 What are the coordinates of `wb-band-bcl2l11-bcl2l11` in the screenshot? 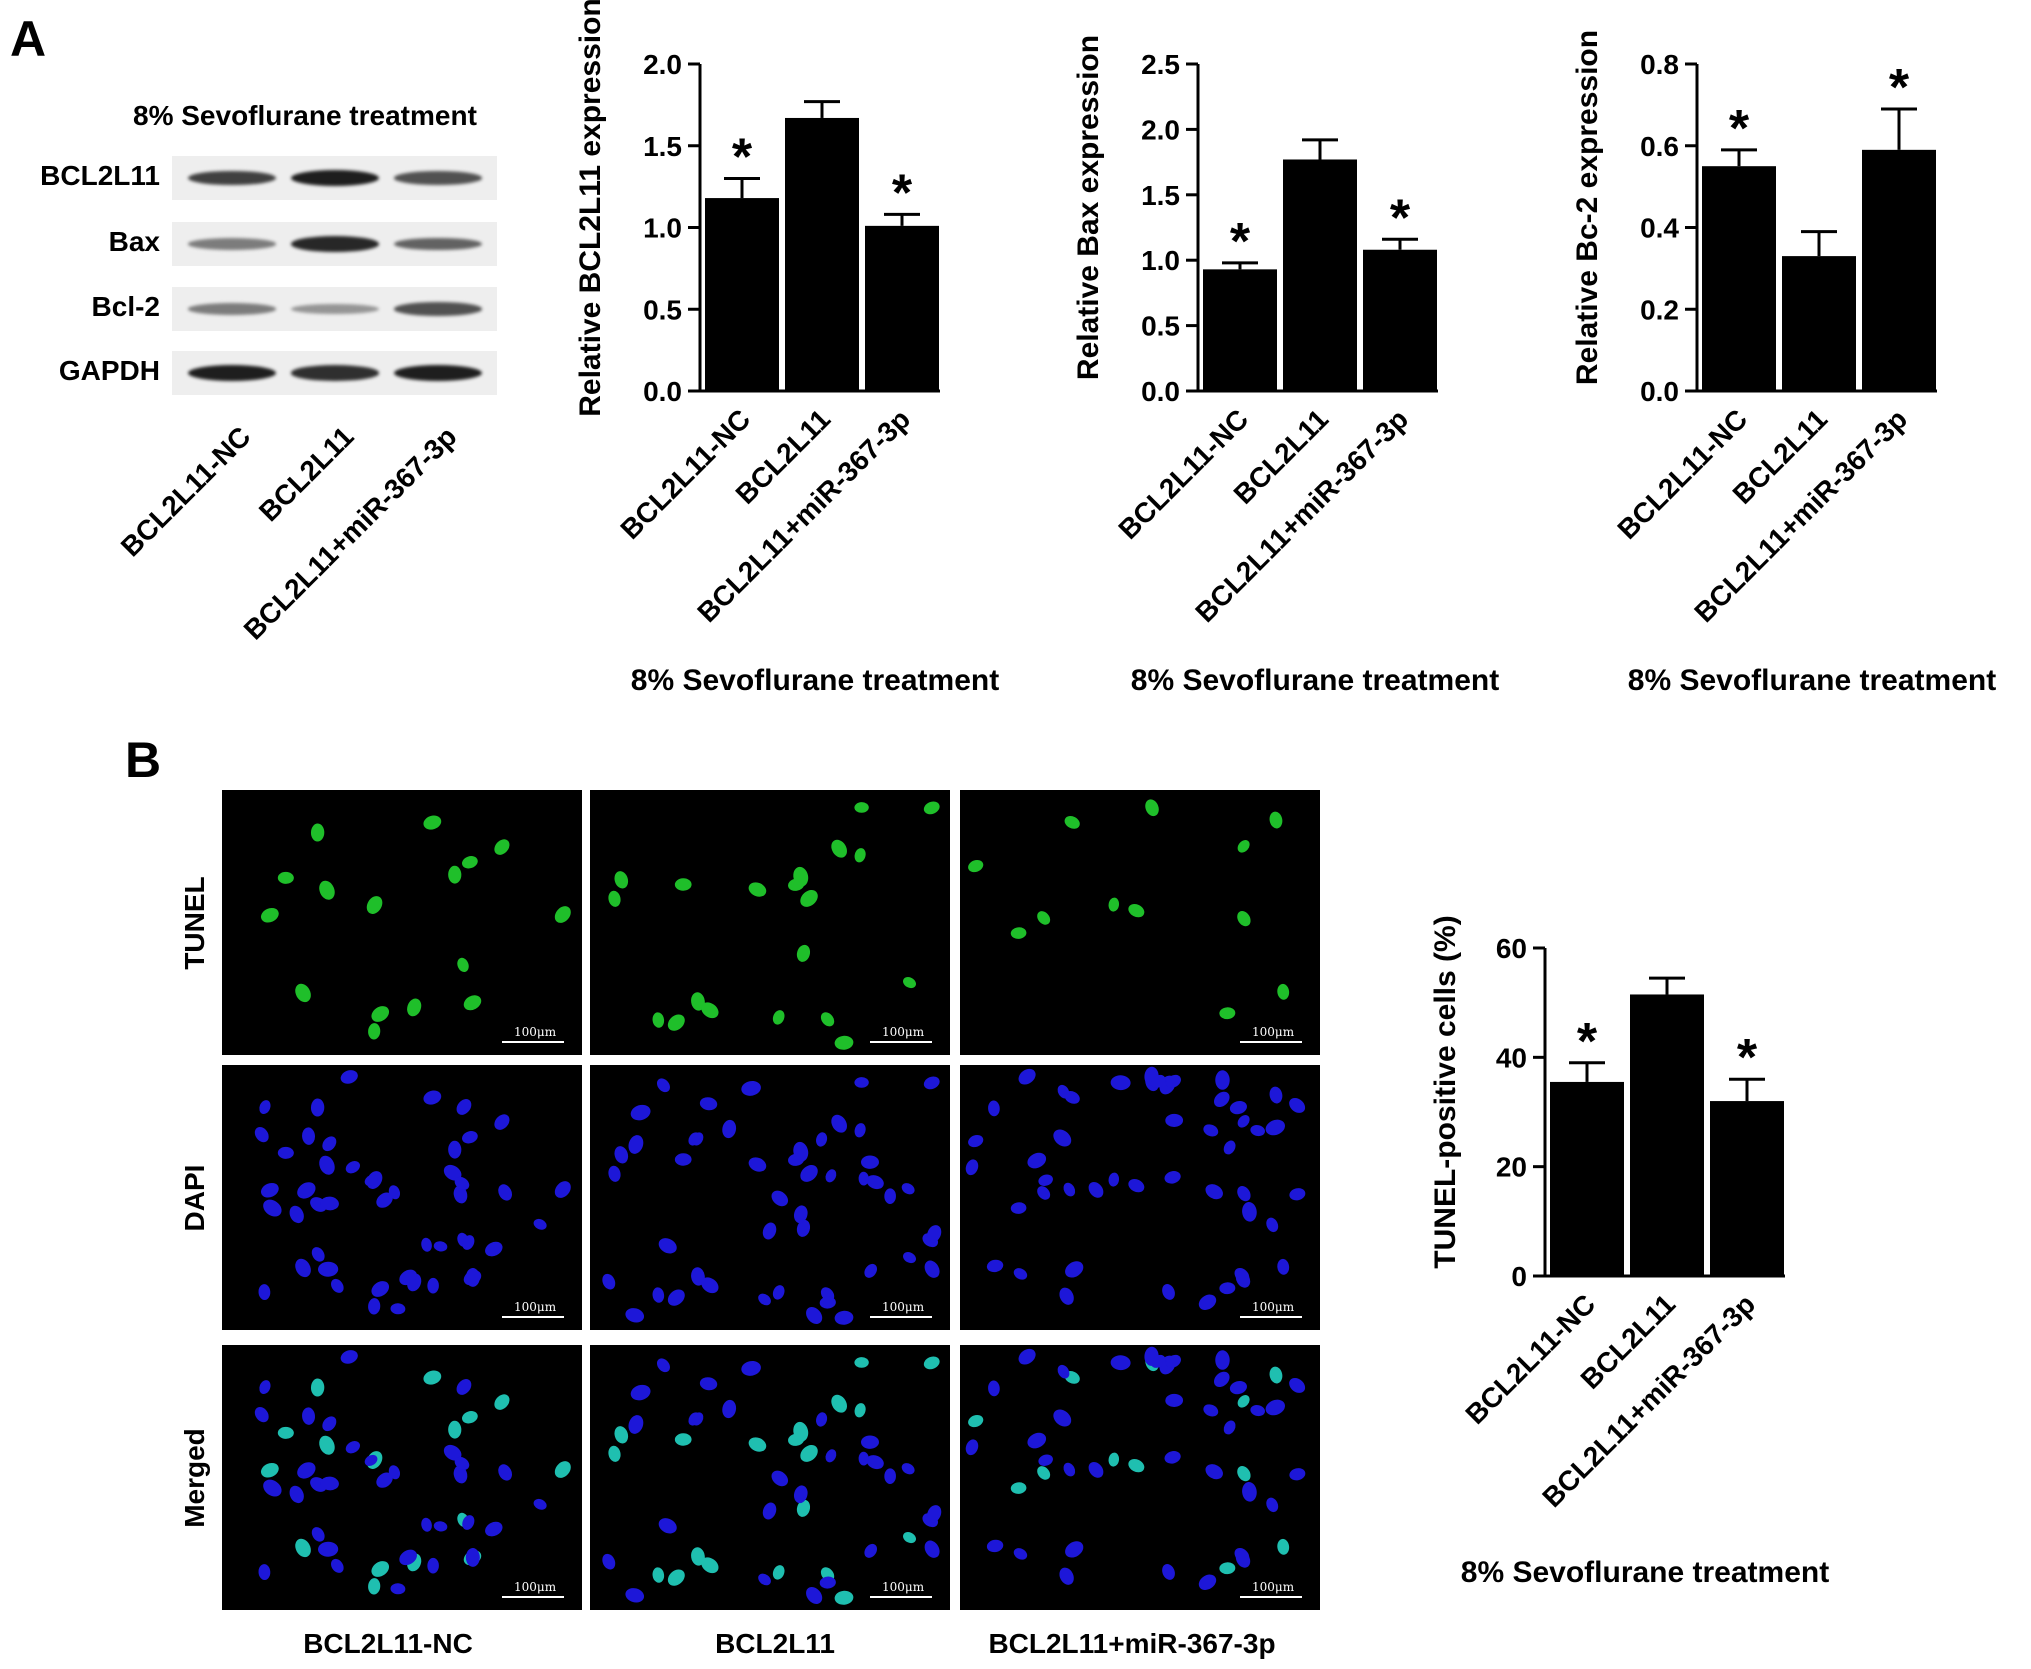 It's located at (335, 178).